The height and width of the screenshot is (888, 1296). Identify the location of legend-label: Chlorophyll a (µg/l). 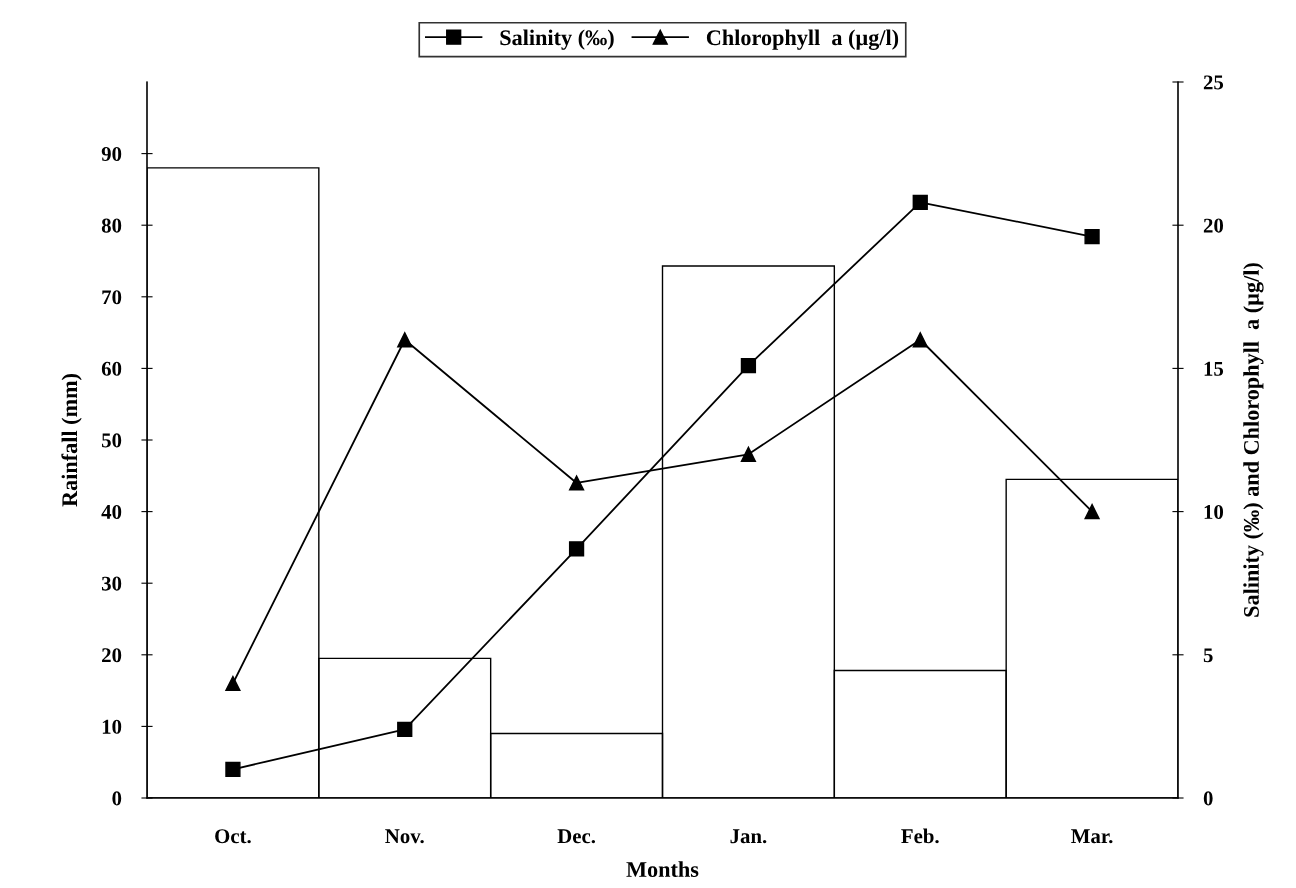
(802, 39).